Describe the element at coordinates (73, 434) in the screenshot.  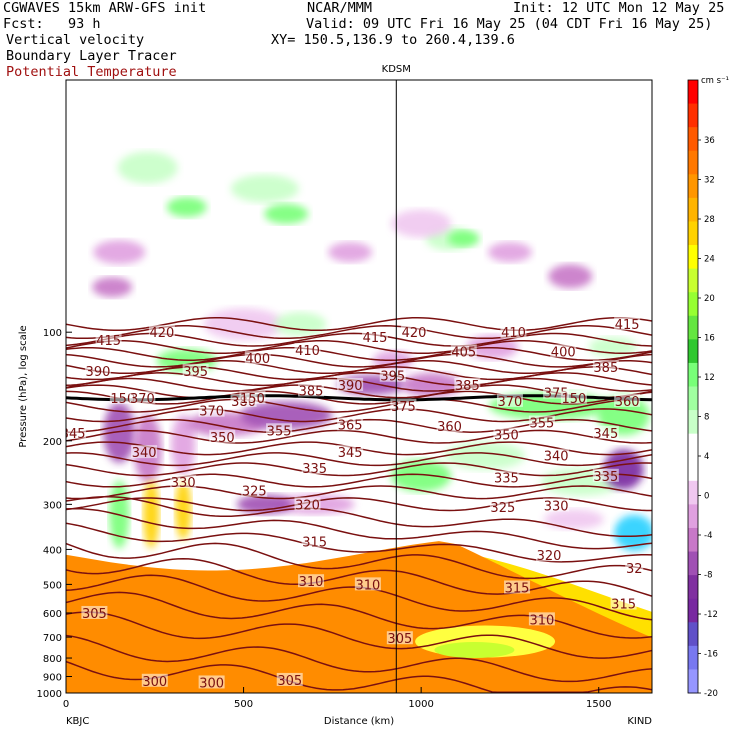
I see `theta-label-27: 345` at that location.